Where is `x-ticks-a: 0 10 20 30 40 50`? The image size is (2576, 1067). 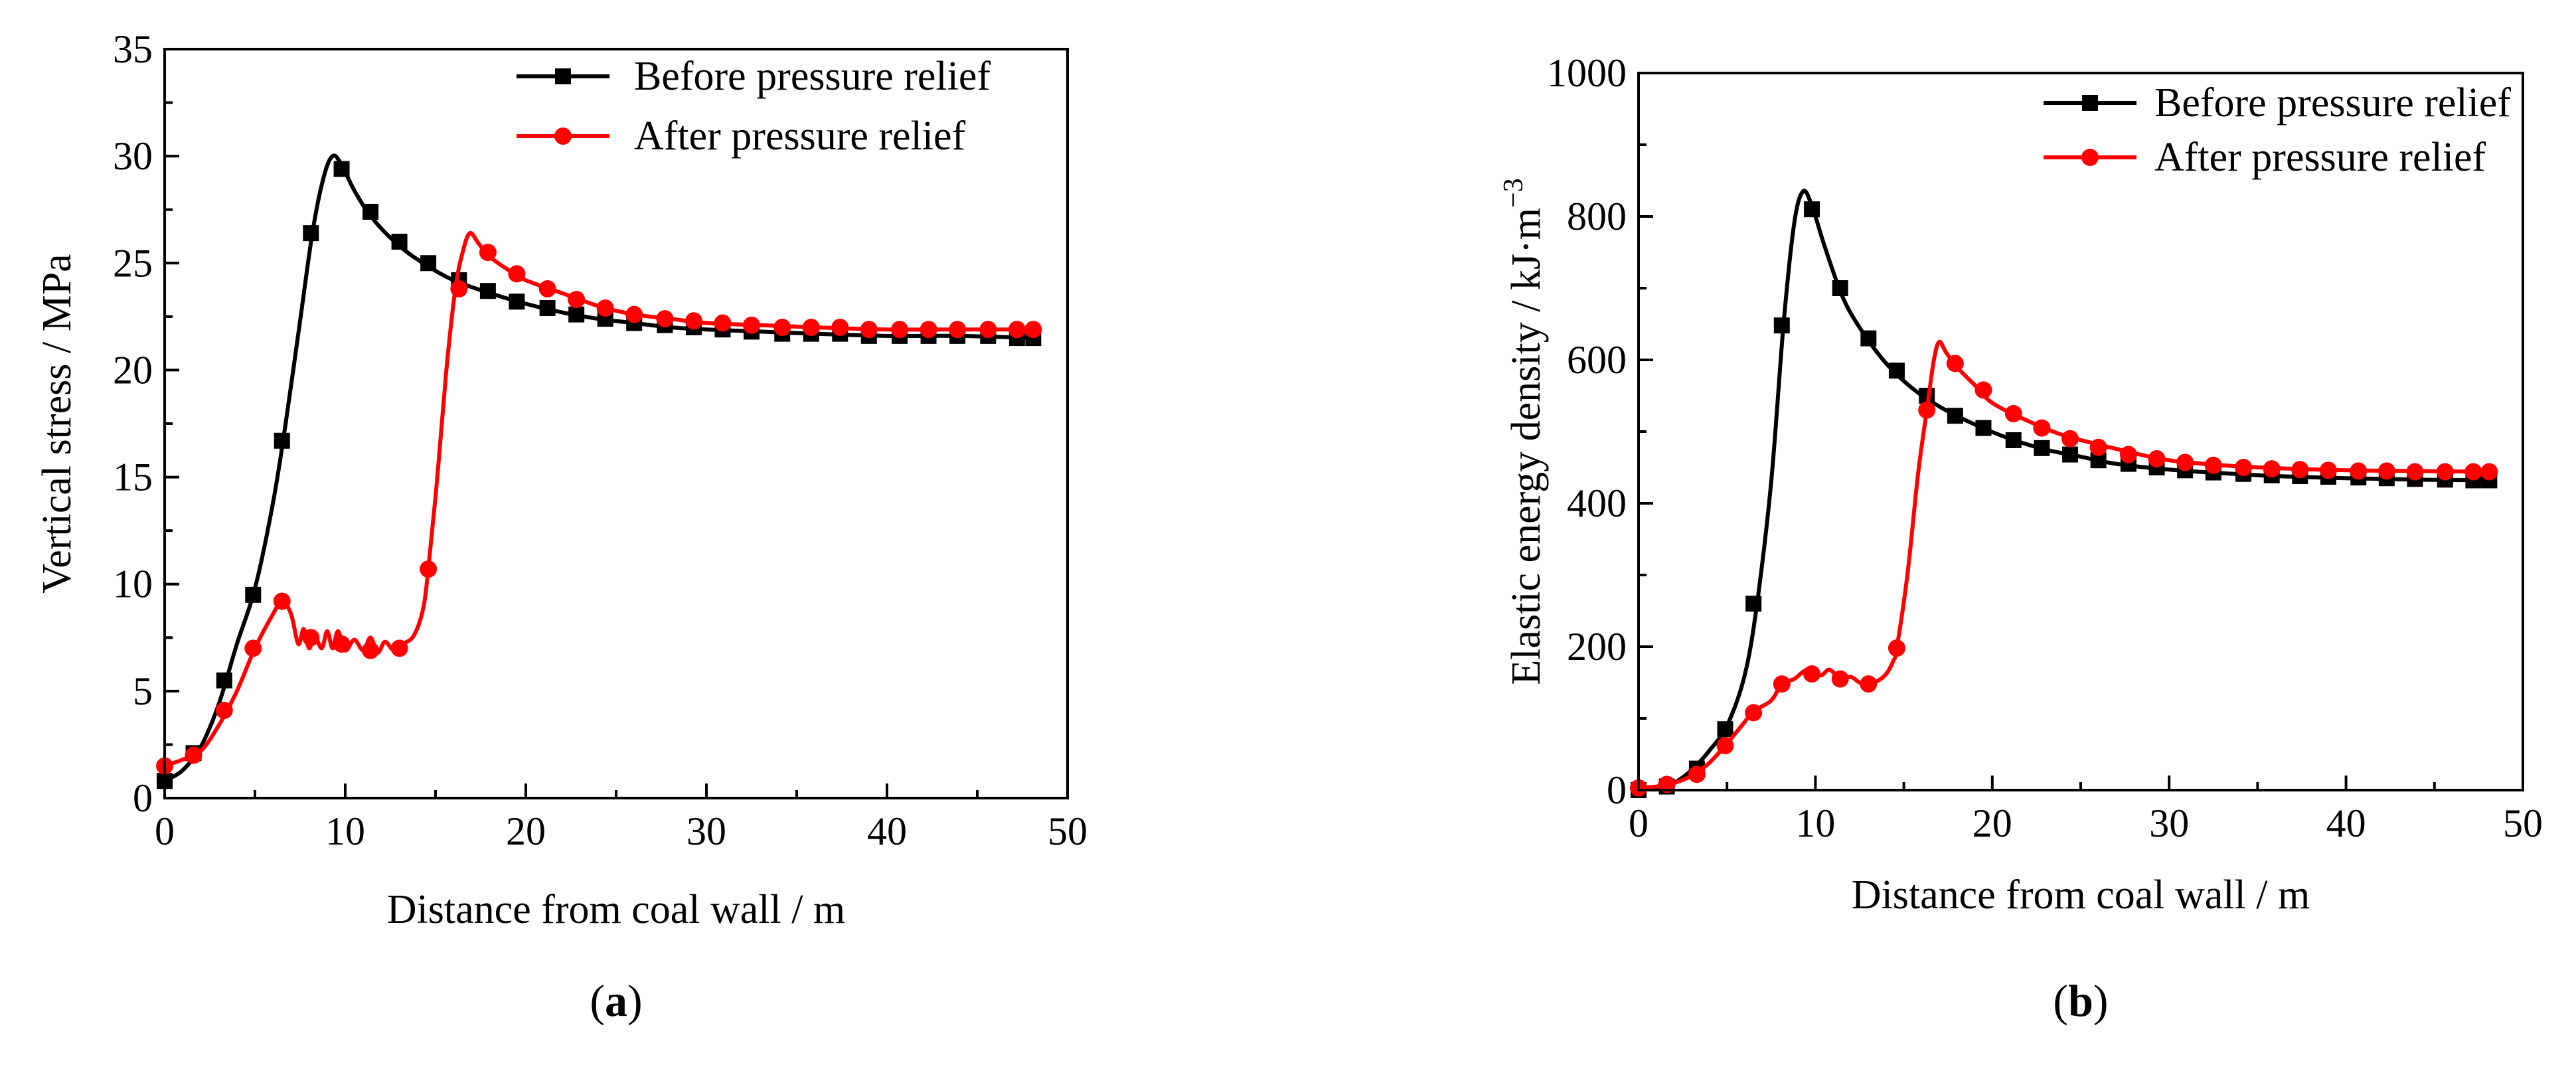 x-ticks-a: 0 10 20 30 40 50 is located at coordinates (621, 818).